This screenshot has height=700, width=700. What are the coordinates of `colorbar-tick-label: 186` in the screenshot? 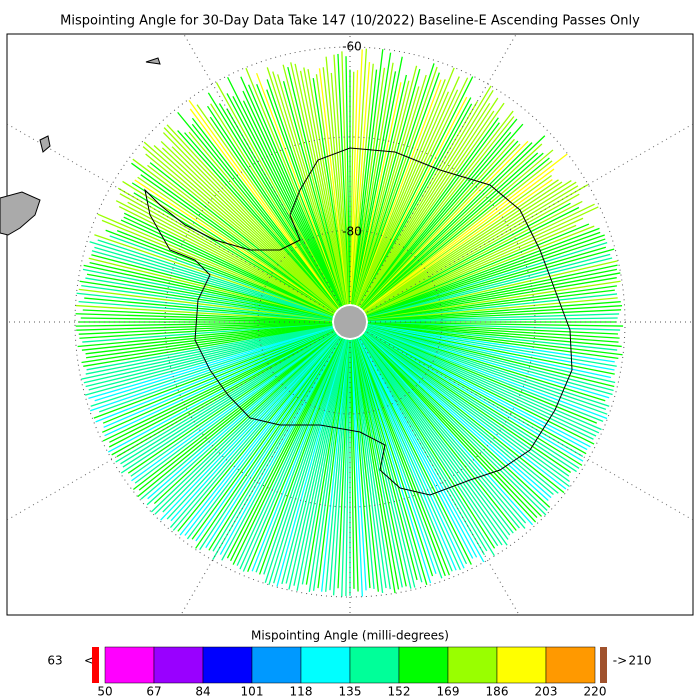 It's located at (497, 692).